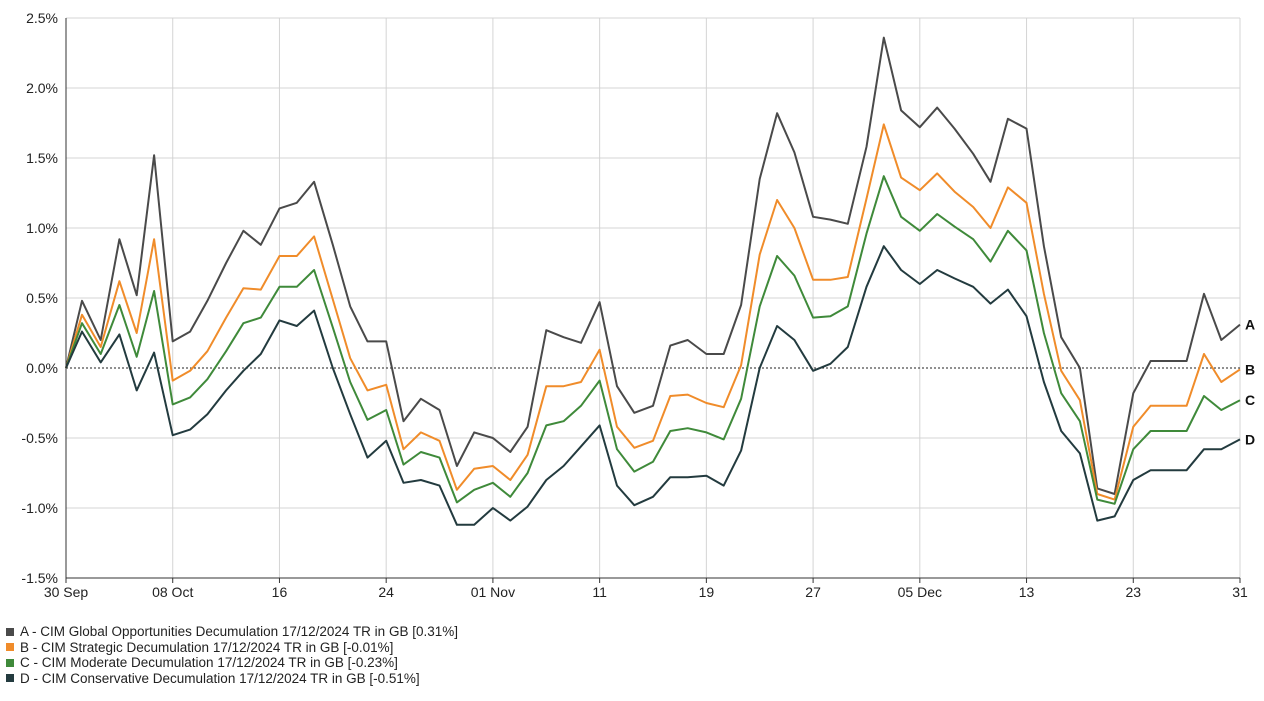 The image size is (1264, 701). What do you see at coordinates (1133, 592) in the screenshot?
I see `x-tick-label: 23` at bounding box center [1133, 592].